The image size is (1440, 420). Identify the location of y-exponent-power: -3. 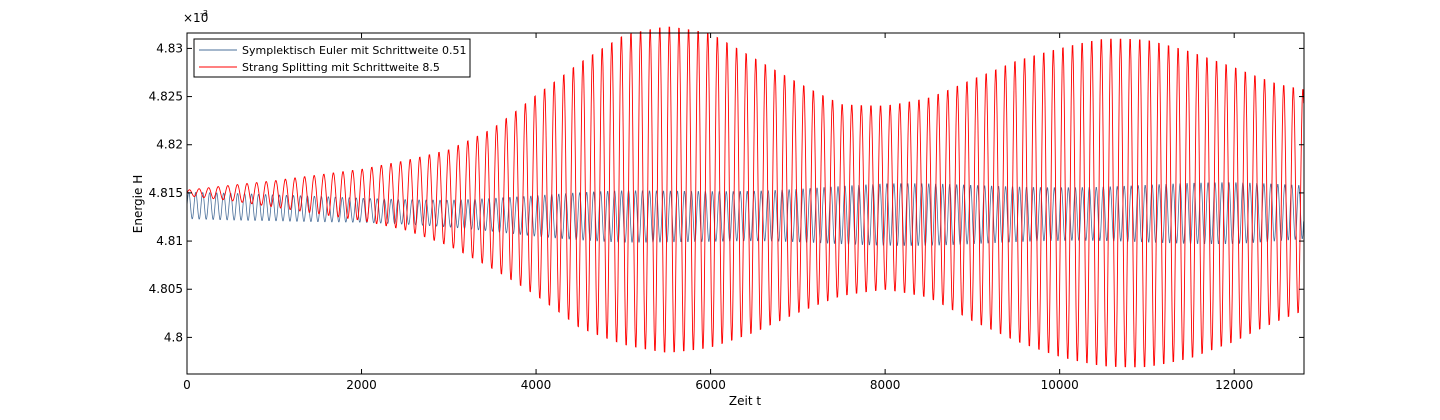
(204, 13).